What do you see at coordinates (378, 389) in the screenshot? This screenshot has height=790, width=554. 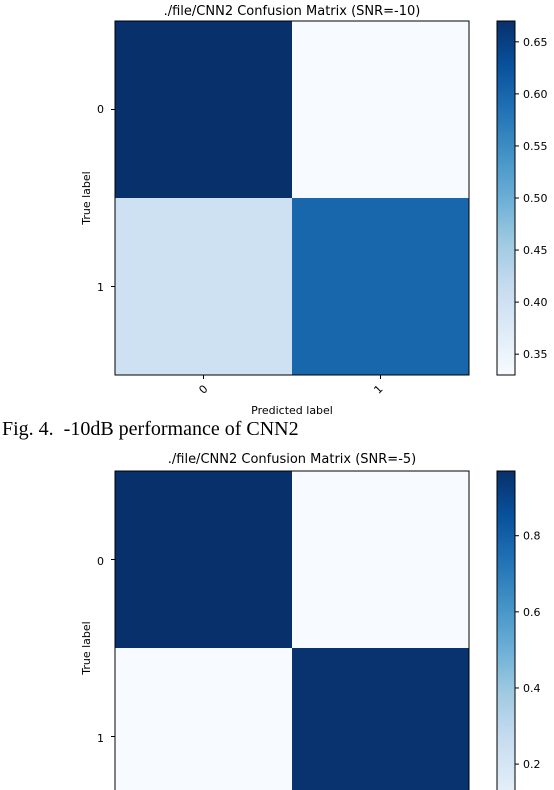 I see `x-tick-label: 1` at bounding box center [378, 389].